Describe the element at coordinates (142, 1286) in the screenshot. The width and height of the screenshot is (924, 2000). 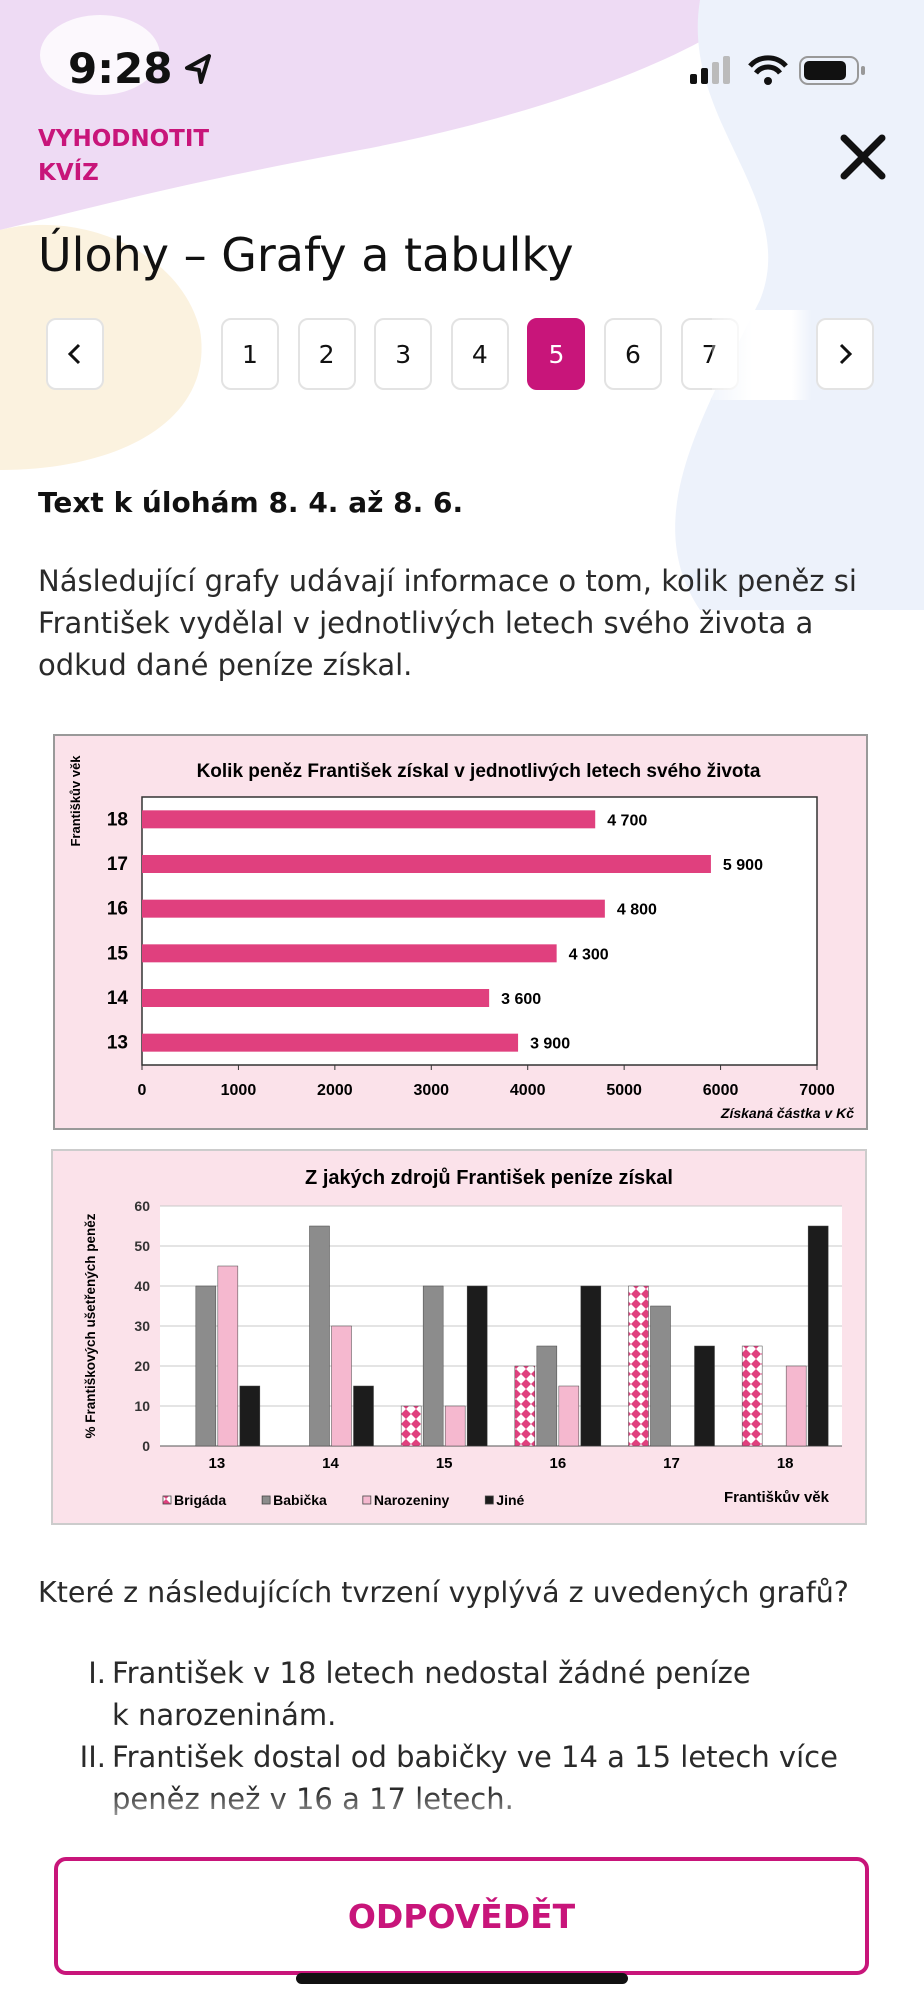
I see `y-tick-label: 40` at that location.